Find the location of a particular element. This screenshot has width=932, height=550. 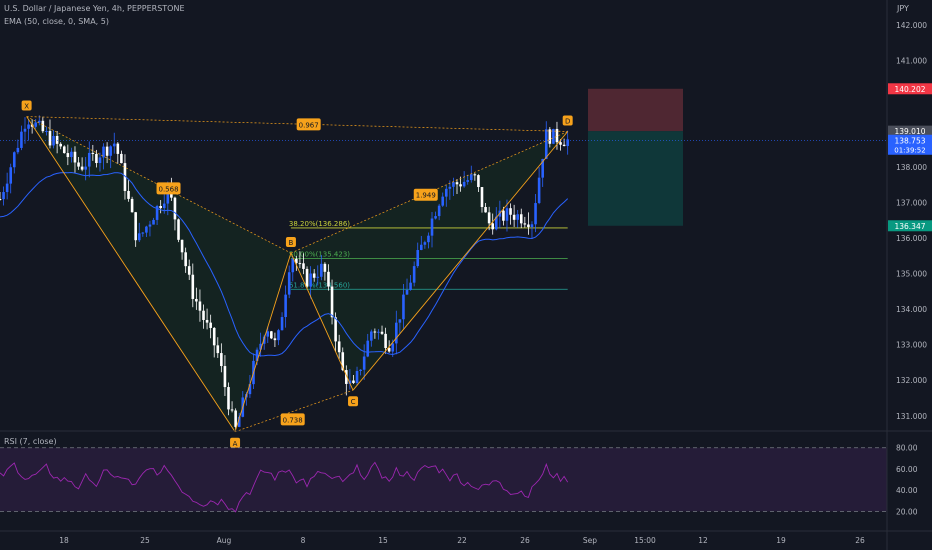

position-zones is located at coordinates (635, 157).